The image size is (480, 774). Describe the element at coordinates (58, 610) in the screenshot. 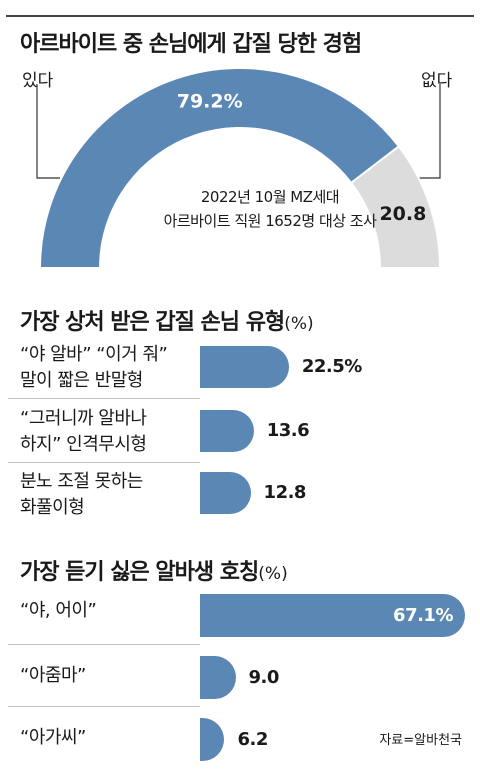

I see `category-label: “야, 어이”` at that location.